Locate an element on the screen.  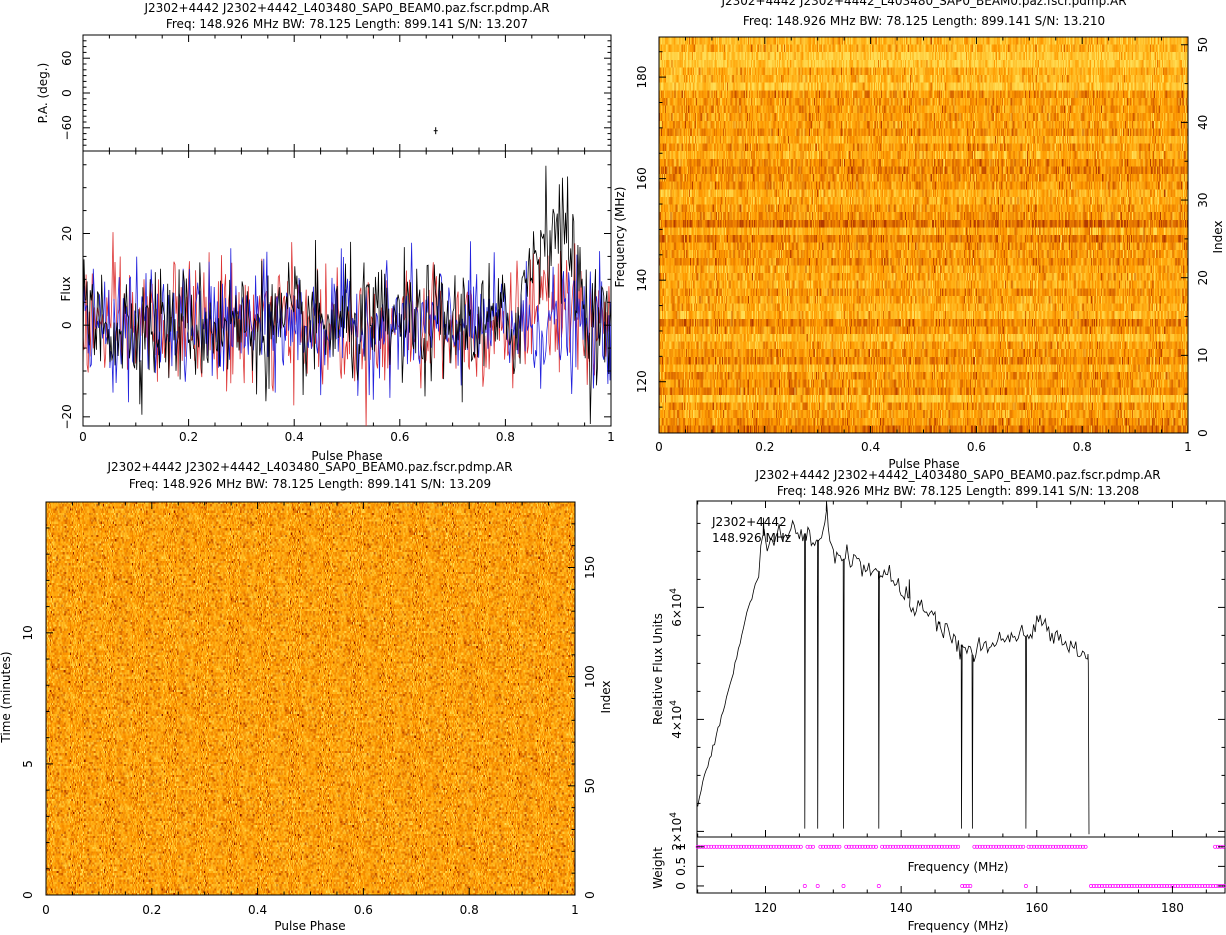
y-tick-label: −60 is located at coordinates (67, 127).